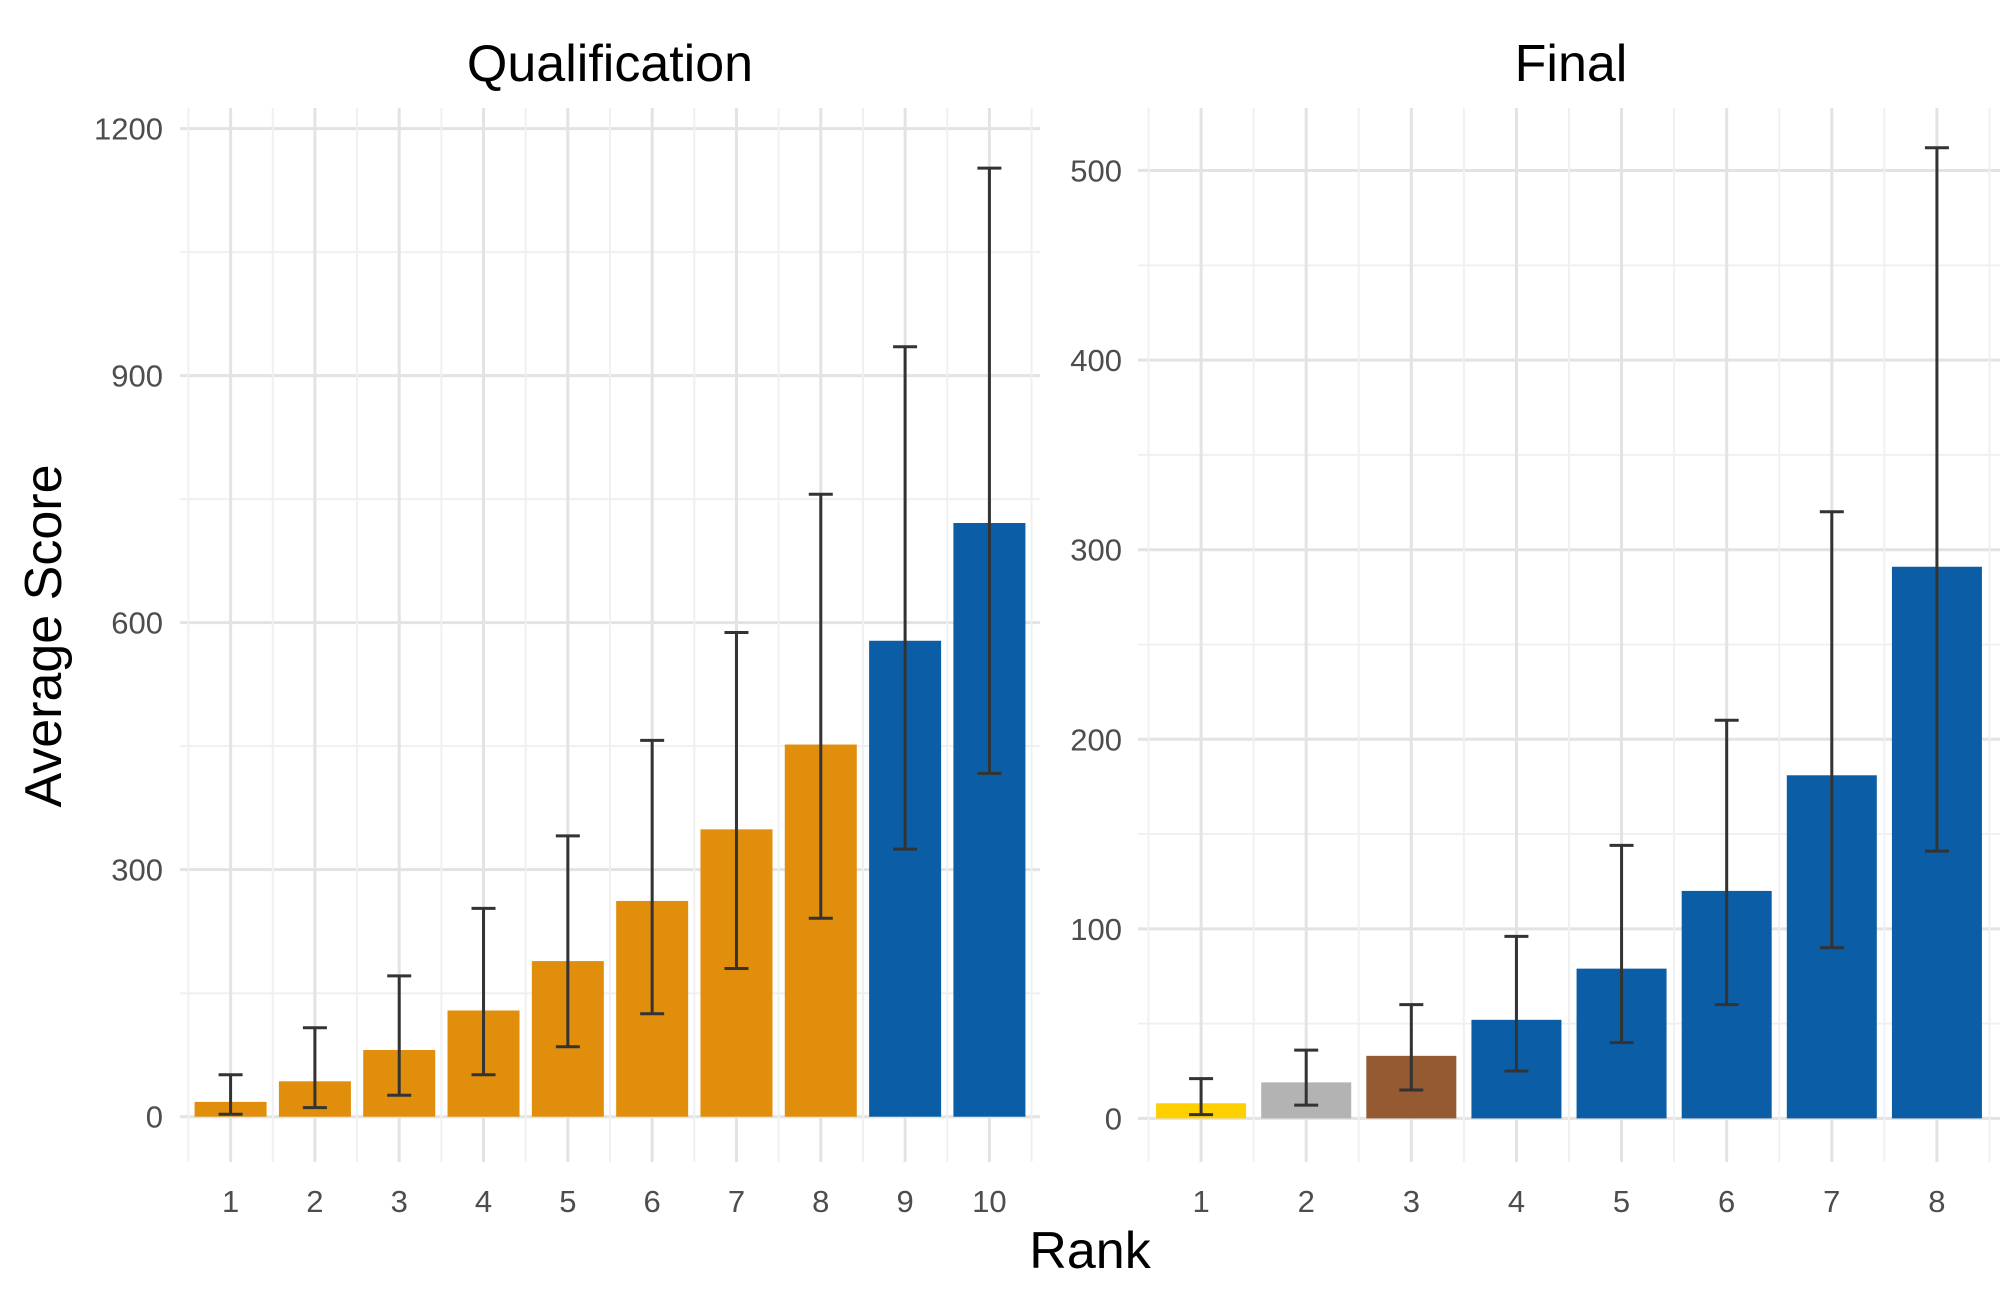 The width and height of the screenshot is (2016, 1301). I want to click on y-tick-label: 100, so click(1096, 929).